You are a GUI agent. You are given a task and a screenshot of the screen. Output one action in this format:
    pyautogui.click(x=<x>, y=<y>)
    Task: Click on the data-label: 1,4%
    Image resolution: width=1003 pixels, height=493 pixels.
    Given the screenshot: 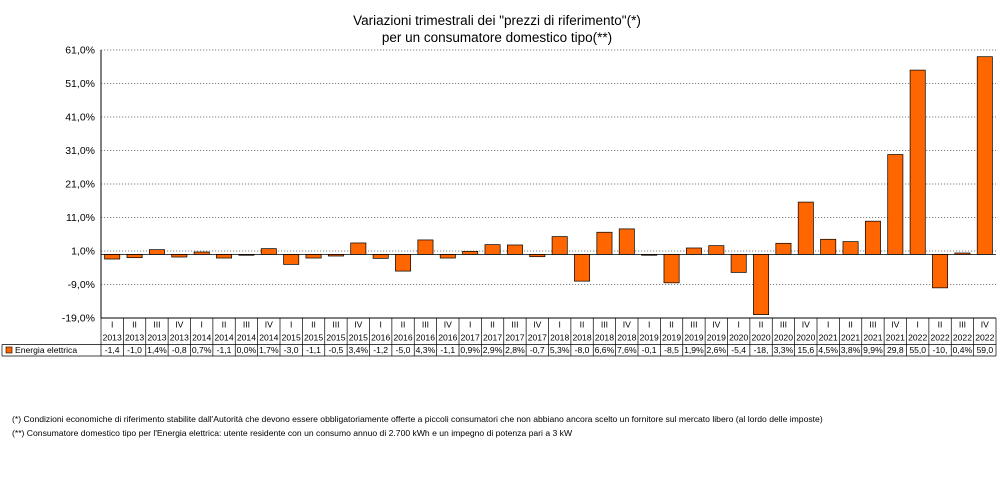 What is the action you would take?
    pyautogui.click(x=157, y=350)
    